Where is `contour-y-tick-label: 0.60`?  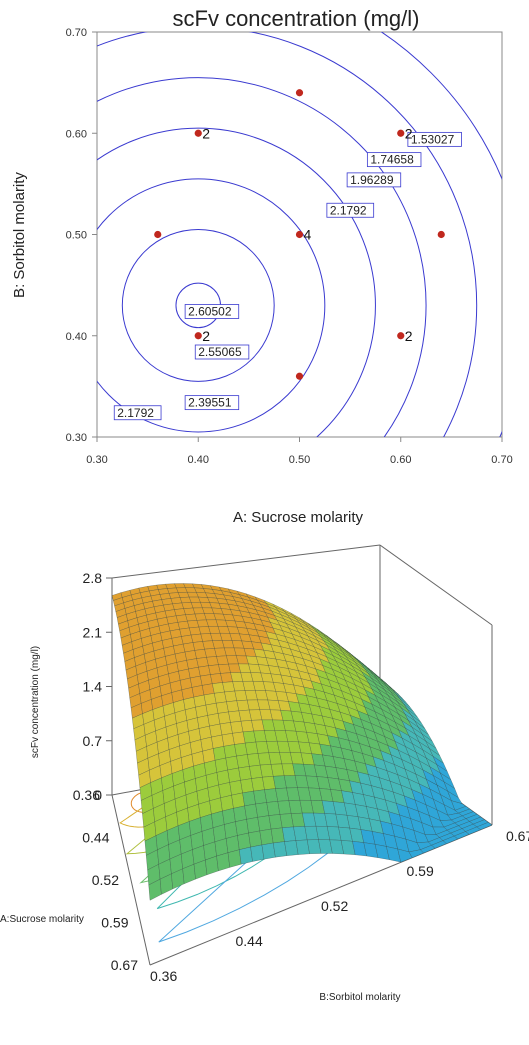
contour-y-tick-label: 0.60 is located at coordinates (76, 134).